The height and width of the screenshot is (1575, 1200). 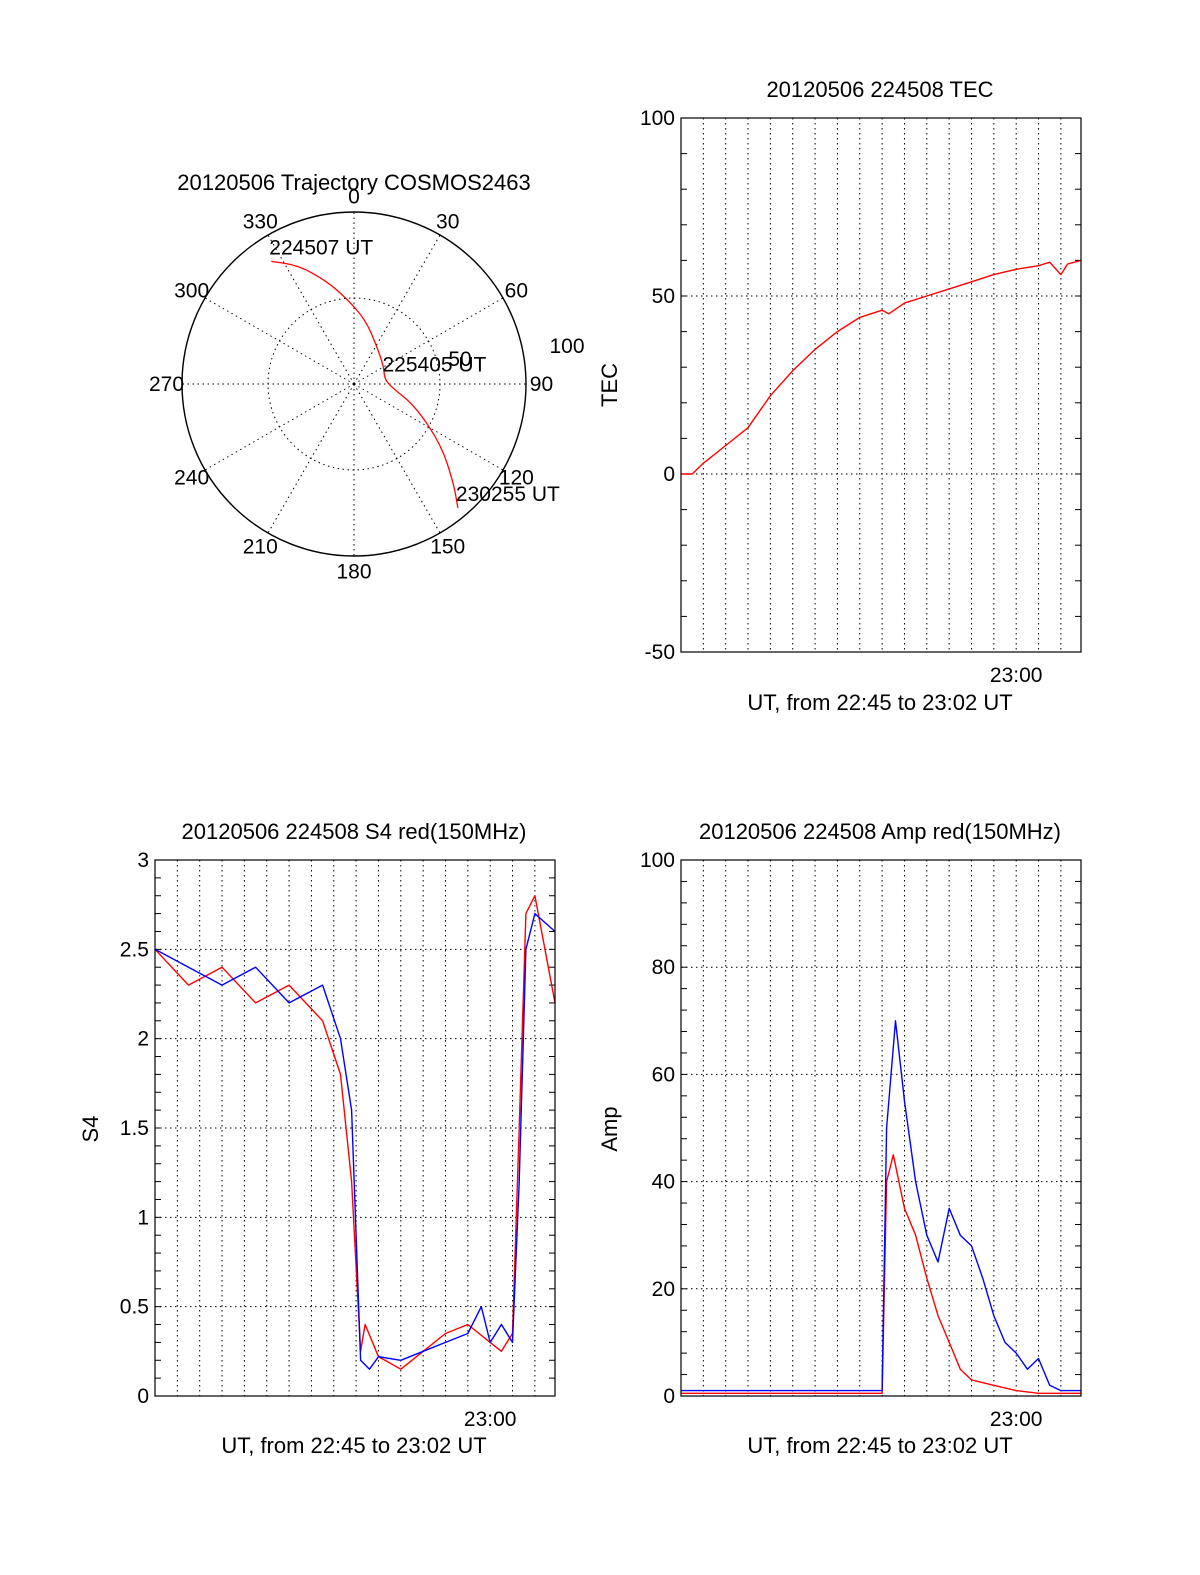 What do you see at coordinates (508, 494) in the screenshot?
I see `time-annotation: 230255 UT` at bounding box center [508, 494].